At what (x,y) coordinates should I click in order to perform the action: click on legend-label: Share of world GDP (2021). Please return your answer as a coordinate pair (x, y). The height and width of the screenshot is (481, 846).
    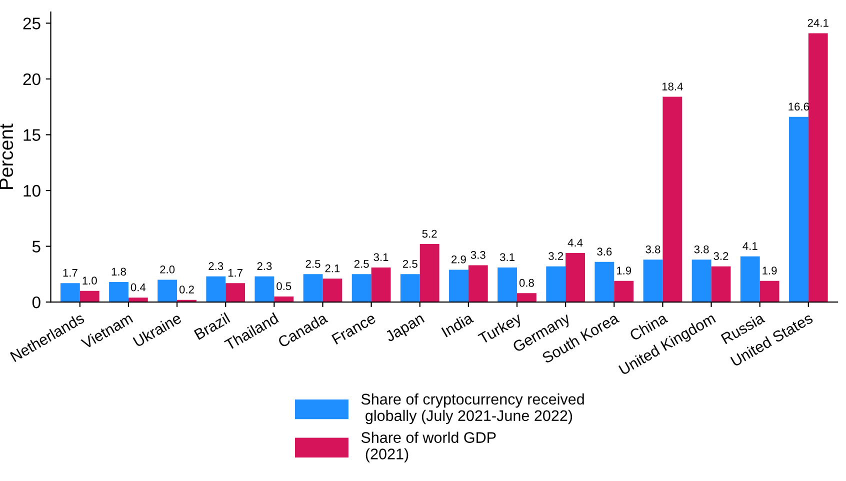
    Looking at the image, I should click on (428, 447).